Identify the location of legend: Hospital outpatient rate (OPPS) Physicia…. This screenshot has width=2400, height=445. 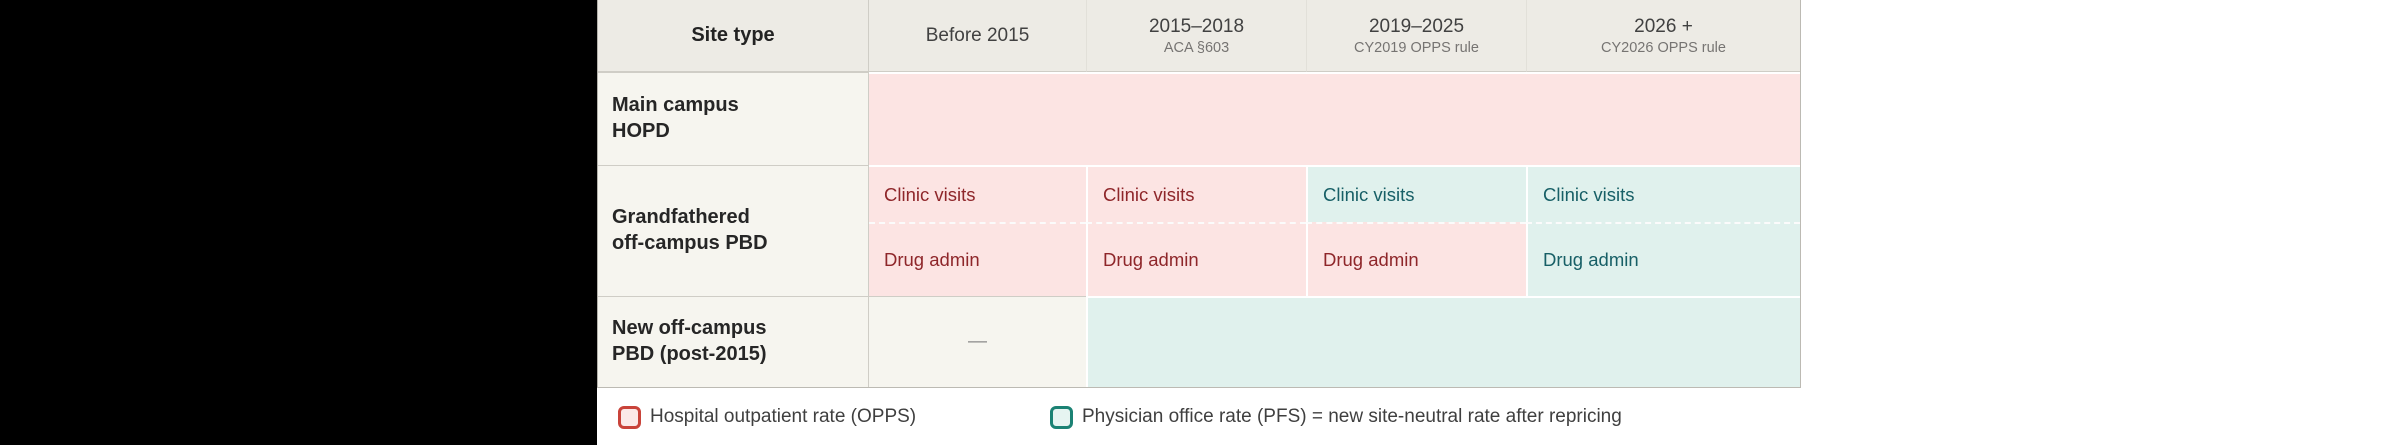
(1498, 417).